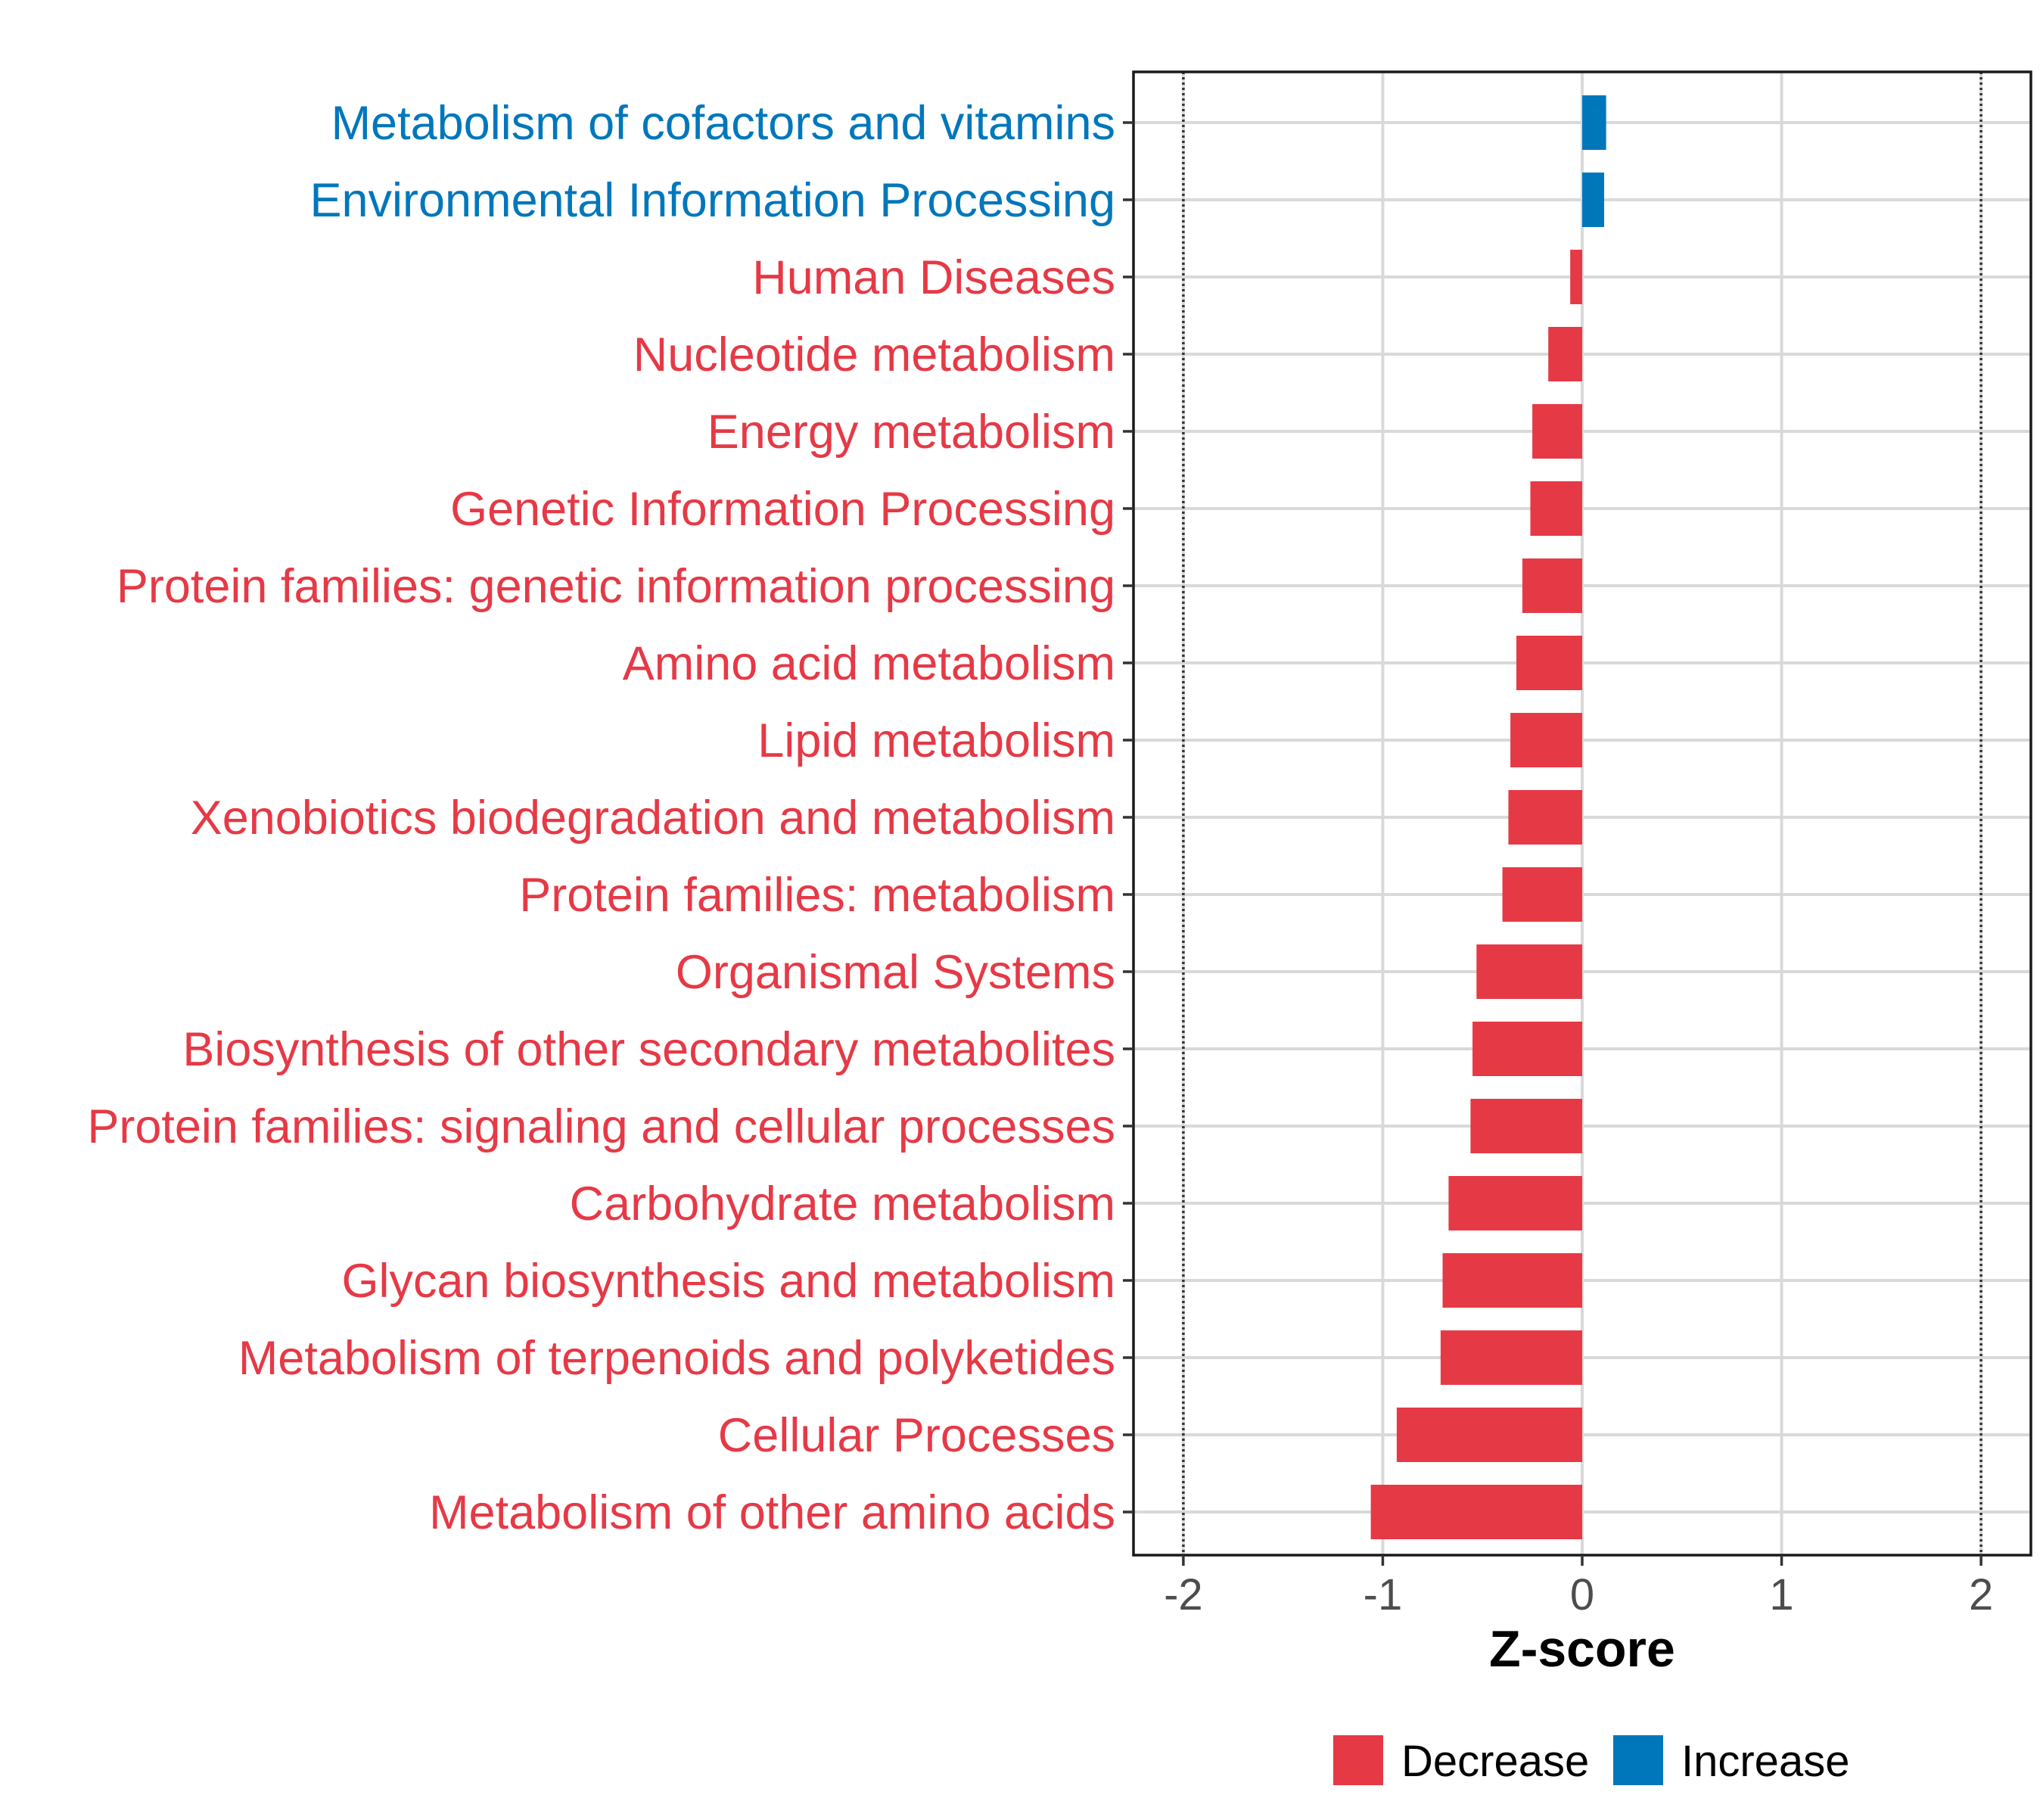  What do you see at coordinates (1495, 1761) in the screenshot?
I see `legend-label: Decrease` at bounding box center [1495, 1761].